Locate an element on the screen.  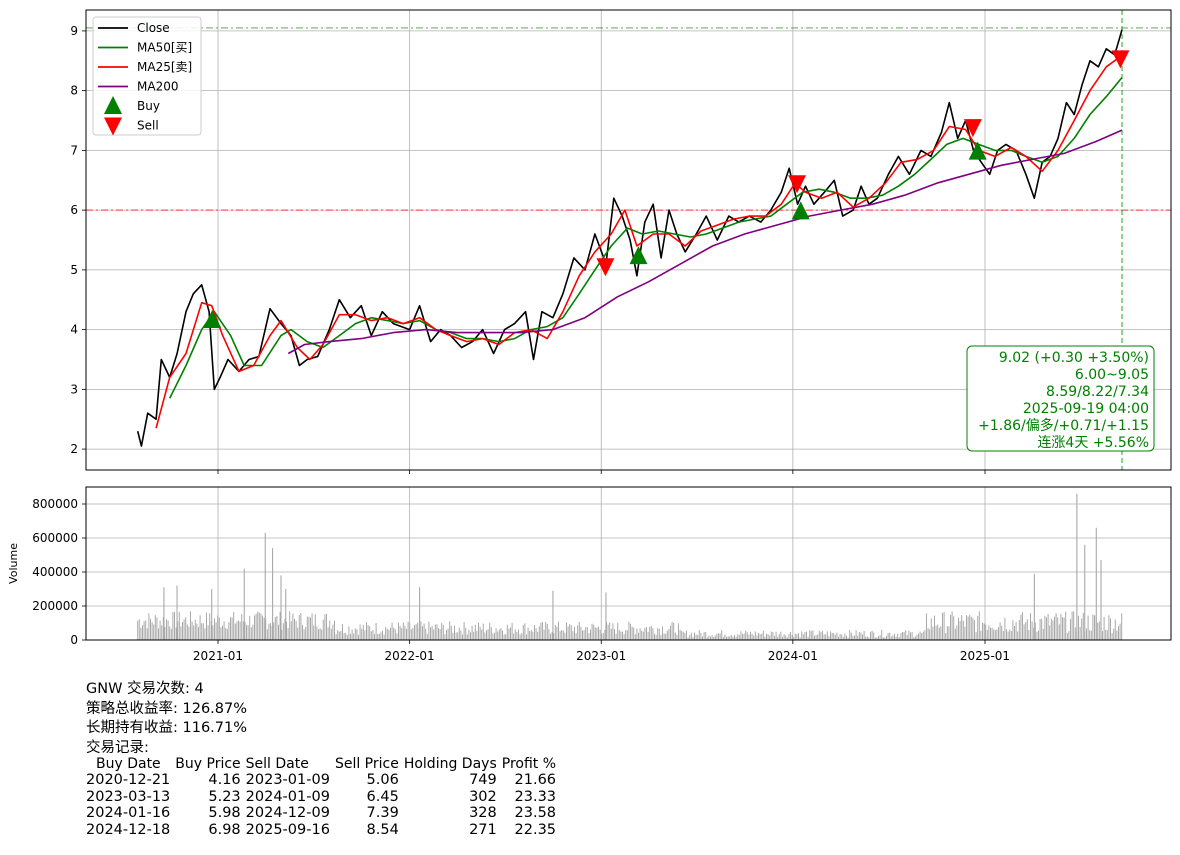
cell-buy-price: 5.98 is located at coordinates (224, 813).